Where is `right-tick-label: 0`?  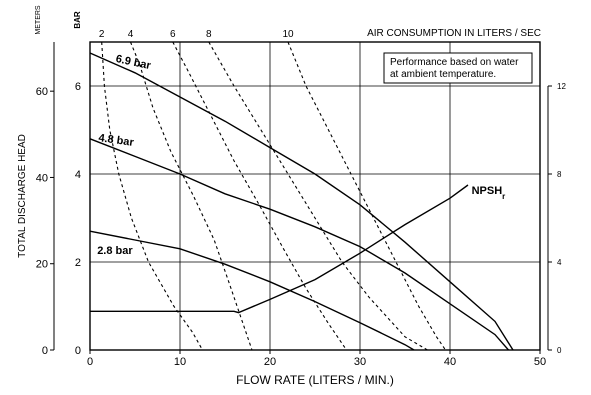
right-tick-label: 0 is located at coordinates (559, 350).